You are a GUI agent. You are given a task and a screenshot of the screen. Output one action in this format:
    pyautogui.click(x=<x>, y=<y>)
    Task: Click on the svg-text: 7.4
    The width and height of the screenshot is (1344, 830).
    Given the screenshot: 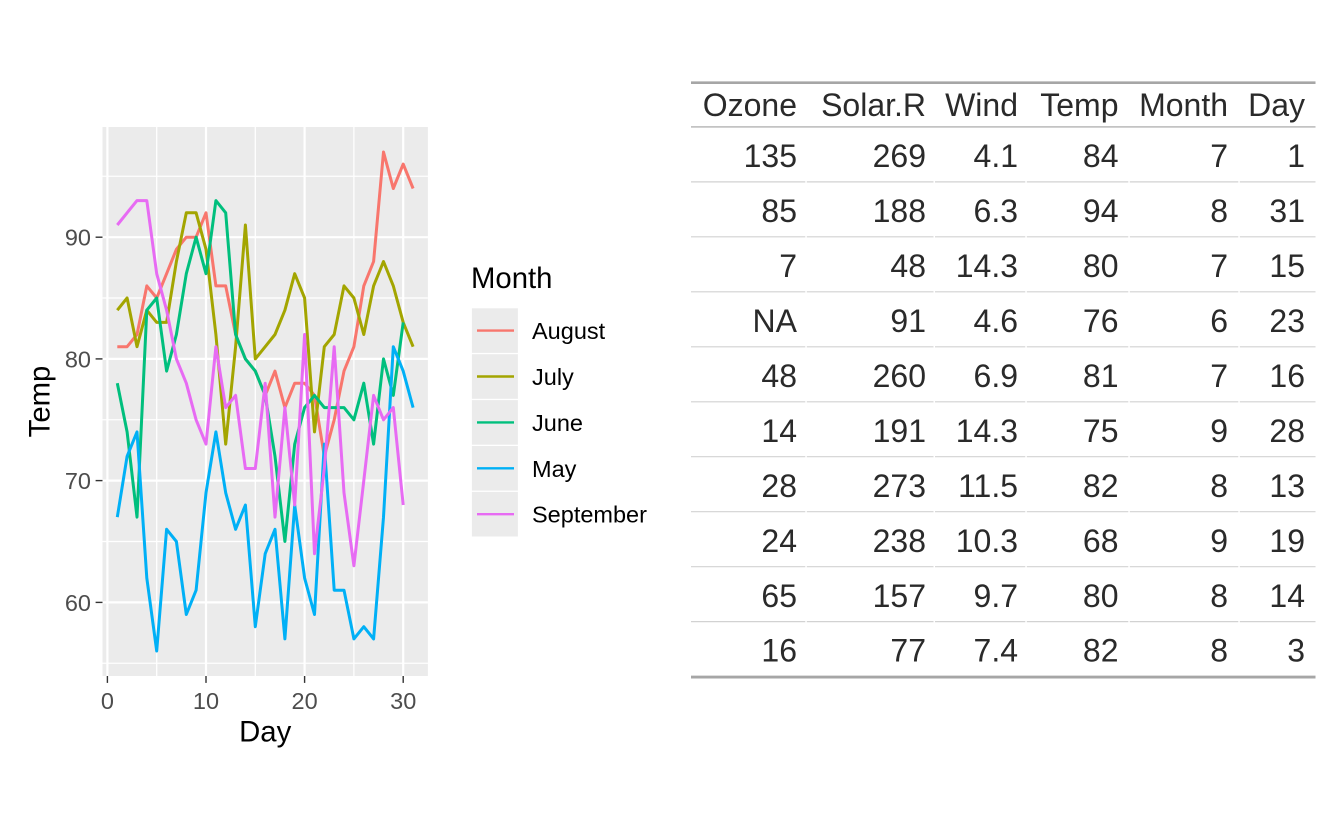 What is the action you would take?
    pyautogui.click(x=996, y=651)
    